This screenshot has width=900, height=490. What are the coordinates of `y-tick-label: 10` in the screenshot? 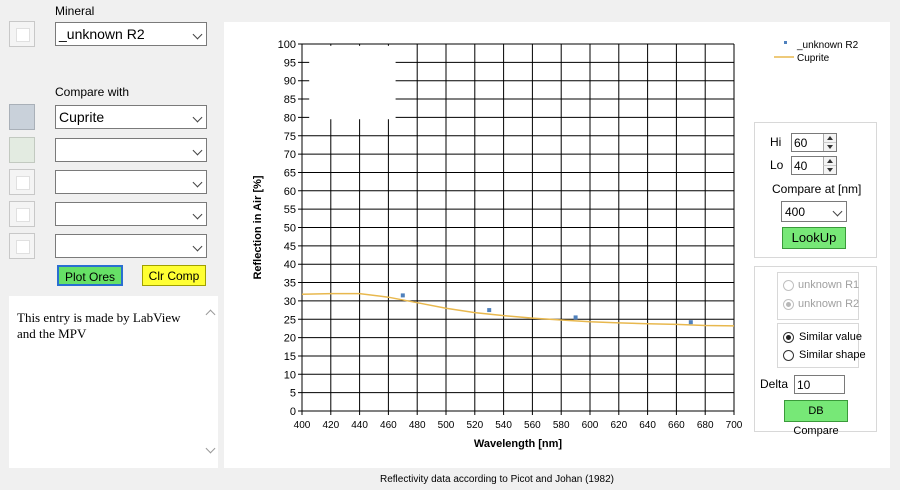 It's located at (290, 375).